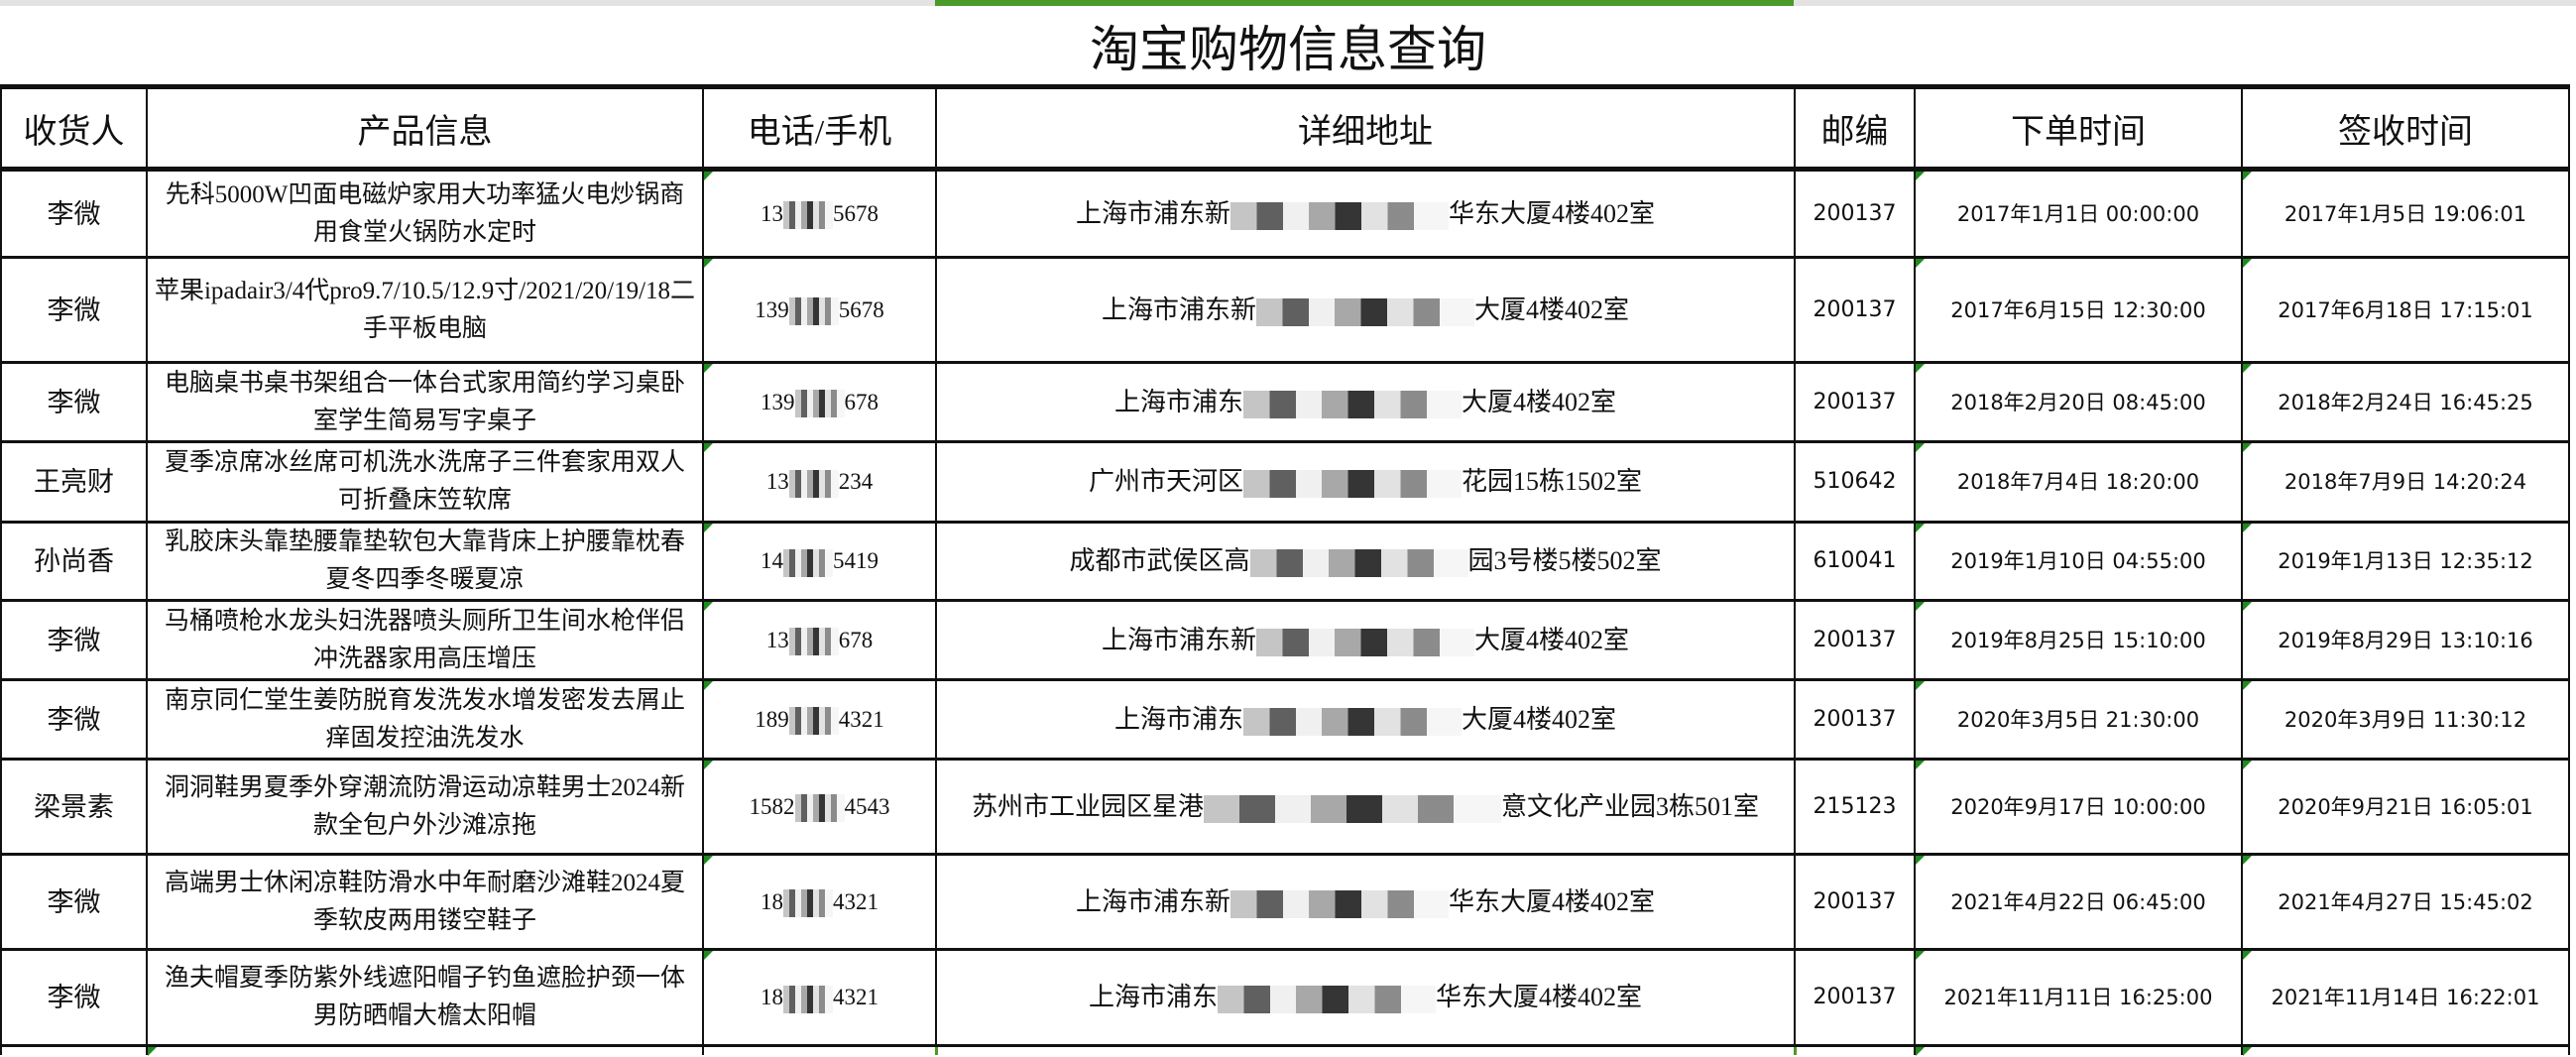 The width and height of the screenshot is (2576, 1057). What do you see at coordinates (1855, 128) in the screenshot?
I see `header-zip: 邮编` at bounding box center [1855, 128].